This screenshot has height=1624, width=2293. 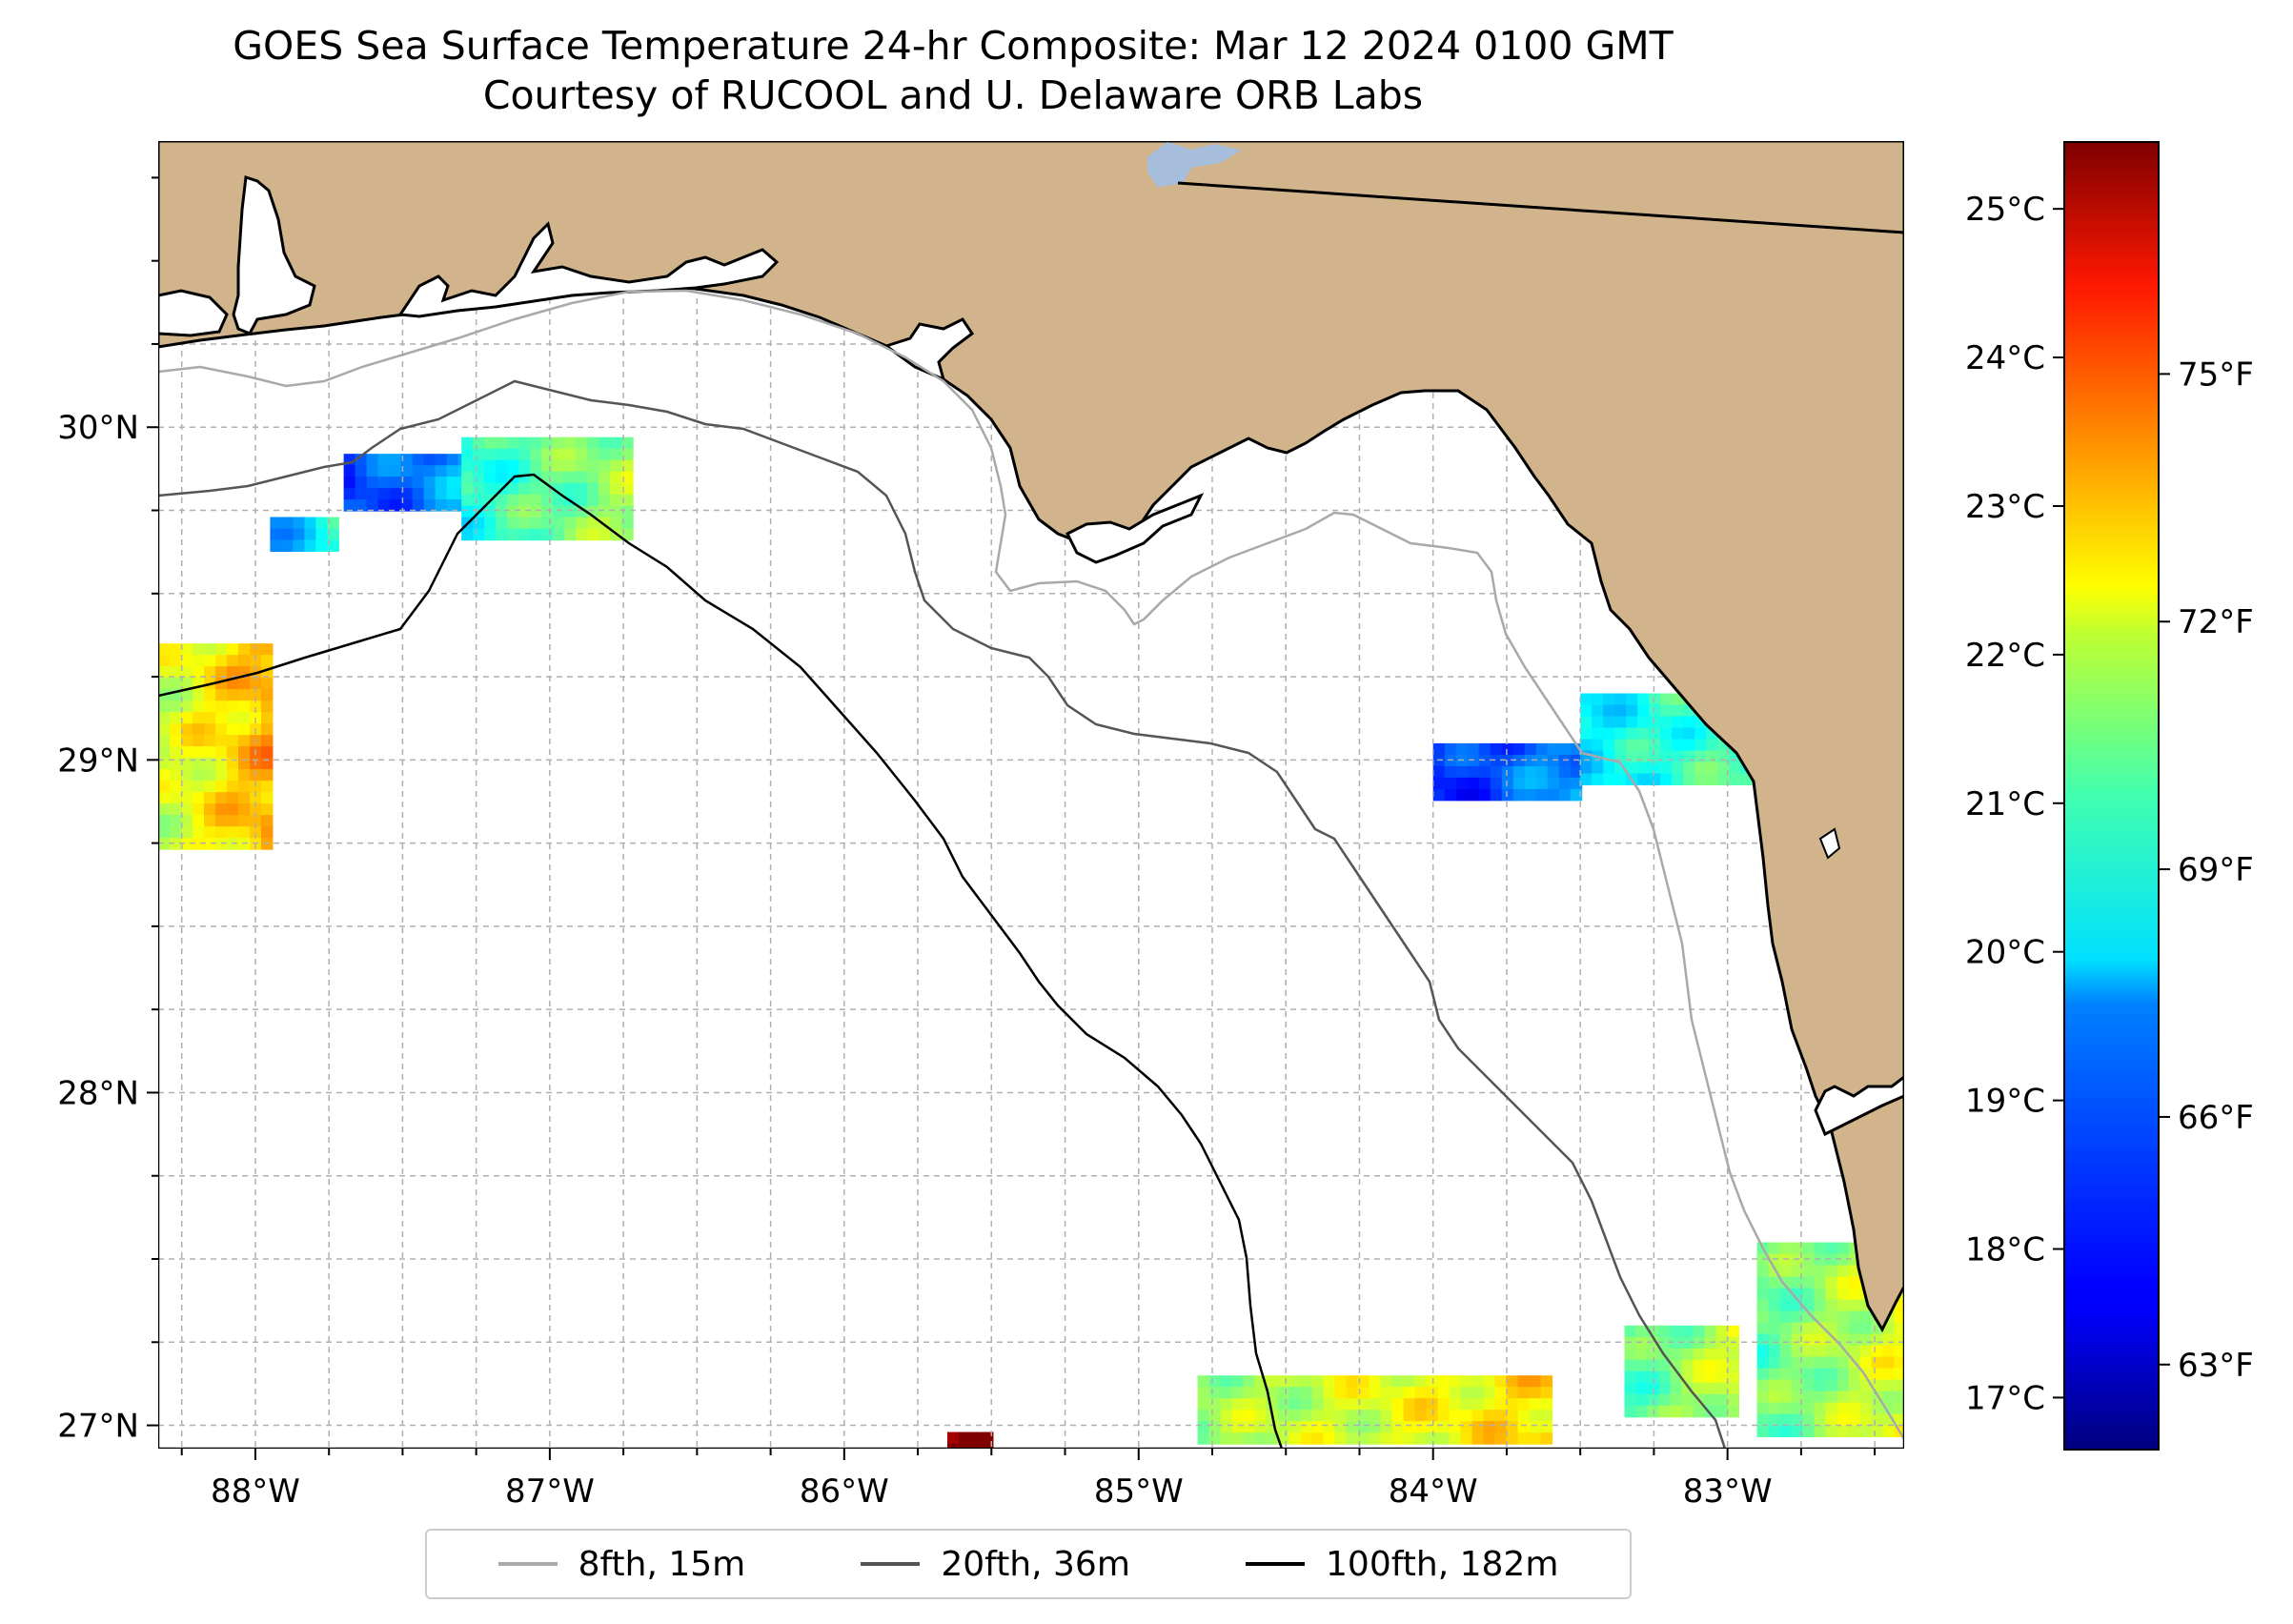 What do you see at coordinates (995, 1564) in the screenshot?
I see `legend-item-20fth: 20fth, 36m` at bounding box center [995, 1564].